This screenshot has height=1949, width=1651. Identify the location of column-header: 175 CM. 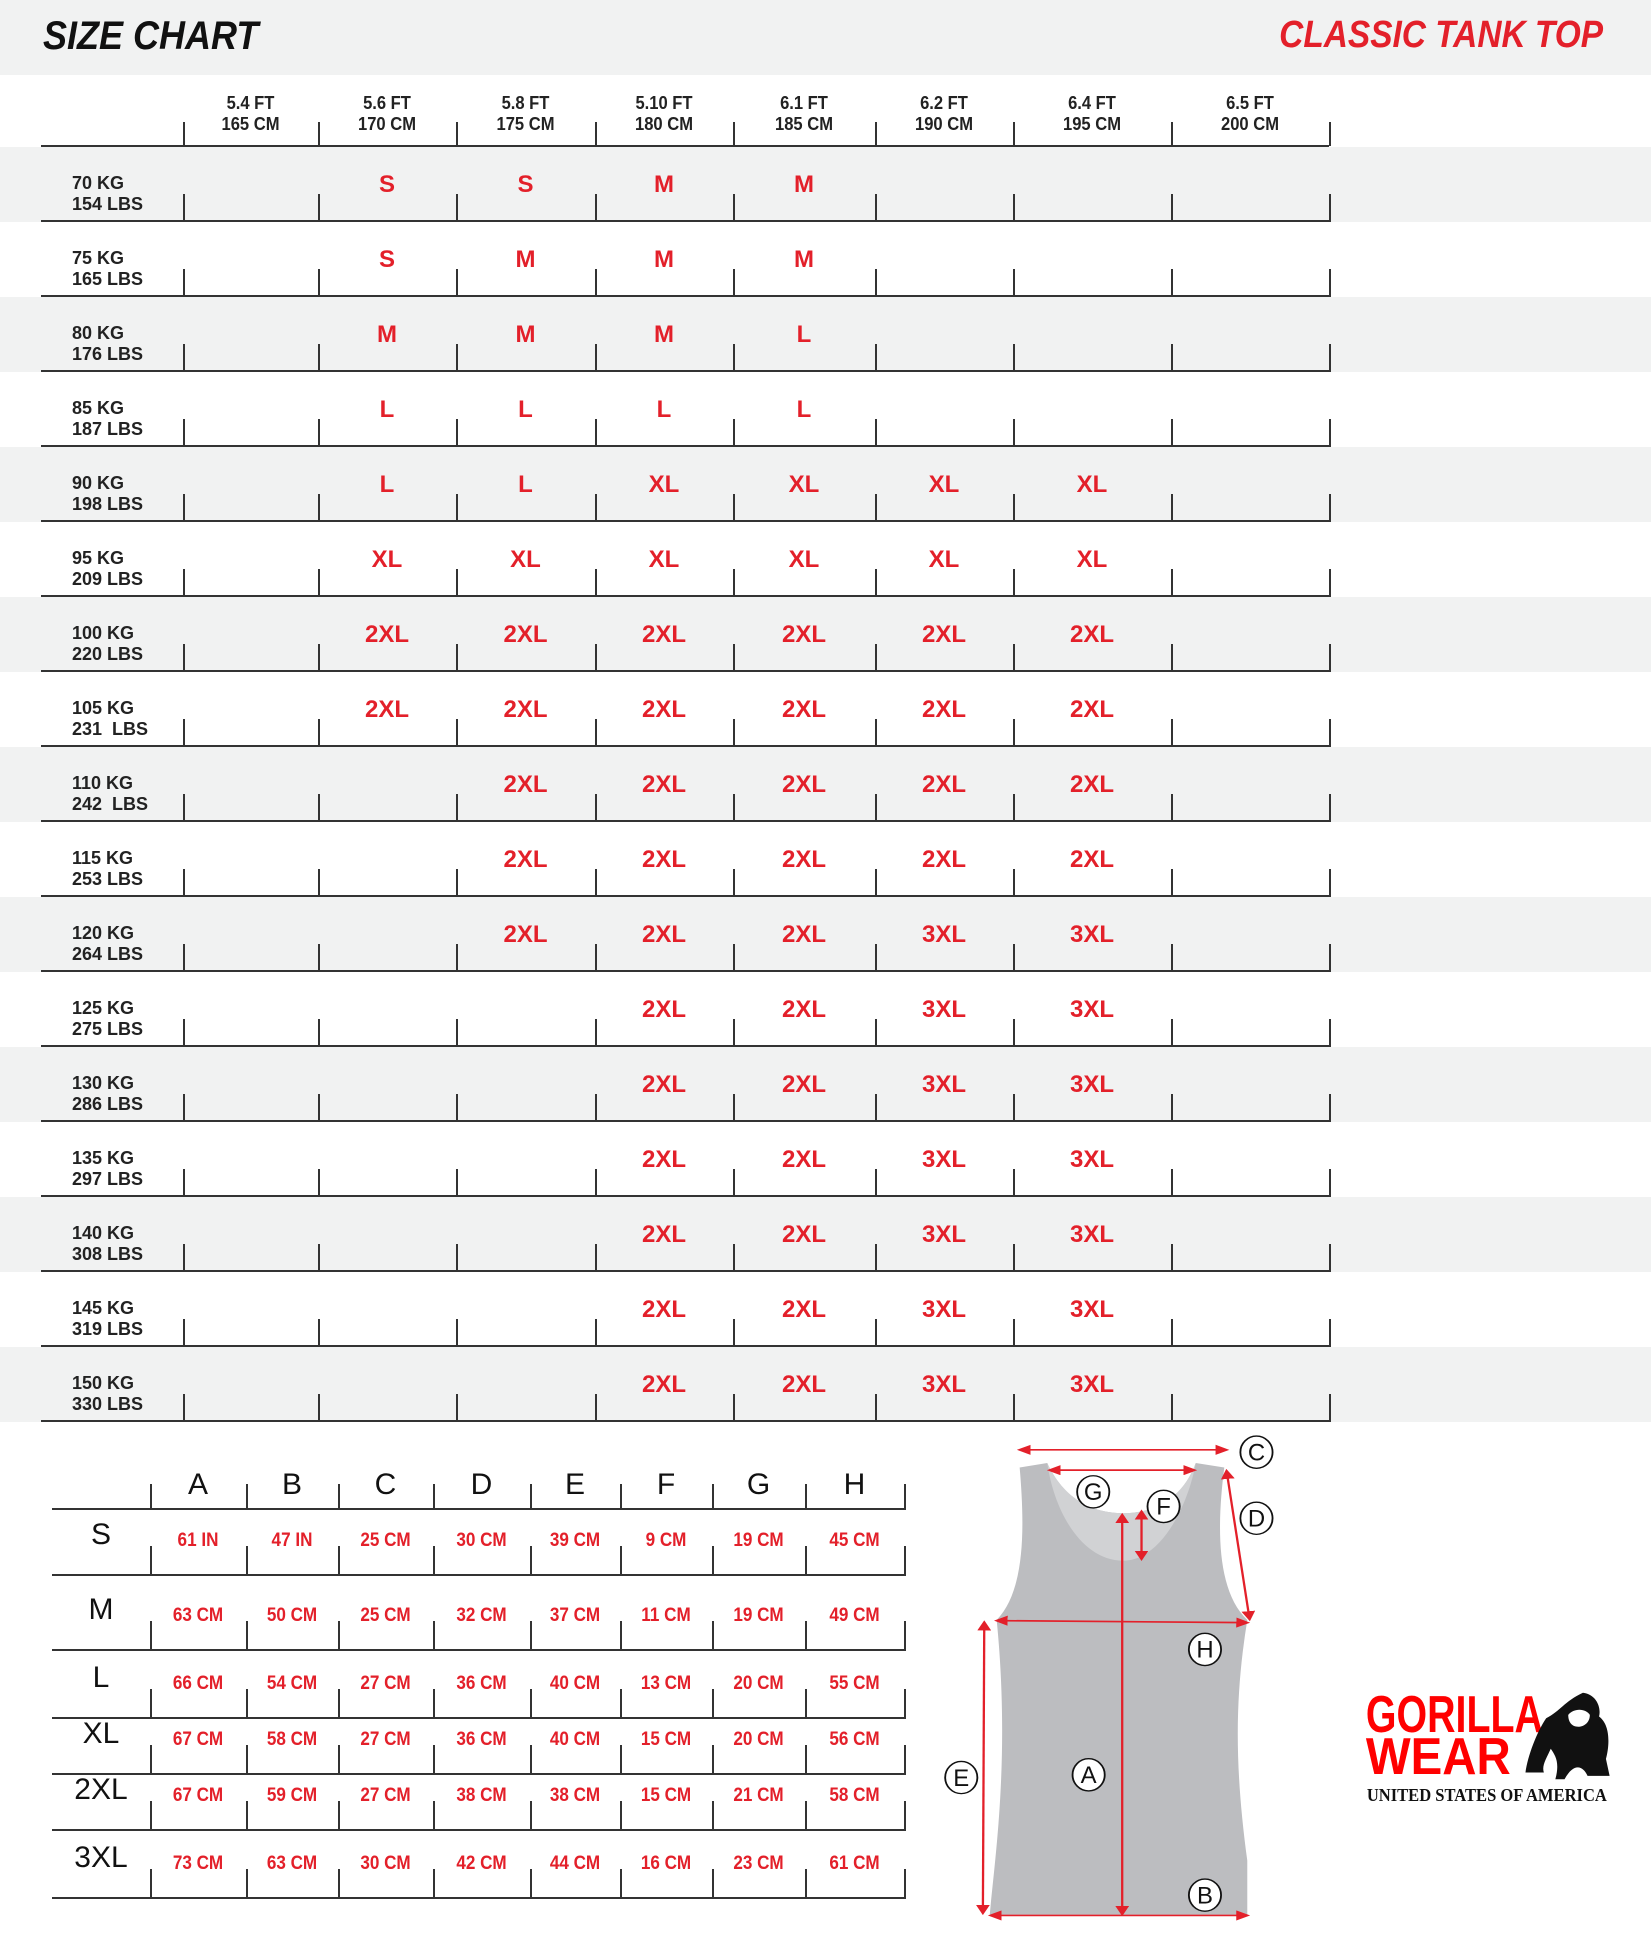
(525, 124).